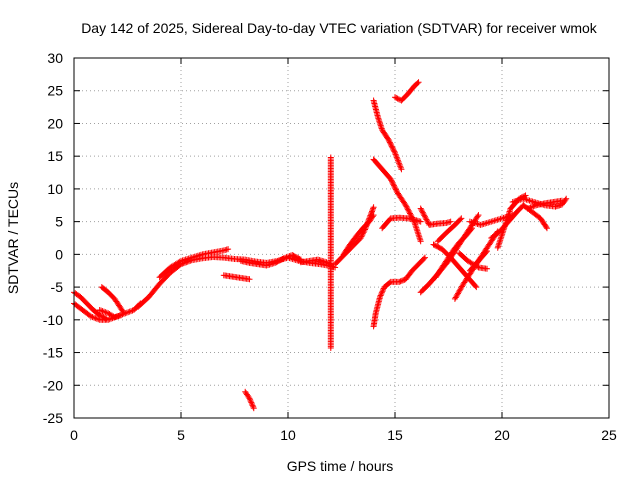  Describe the element at coordinates (53, 418) in the screenshot. I see `y-tick-label: -25` at that location.